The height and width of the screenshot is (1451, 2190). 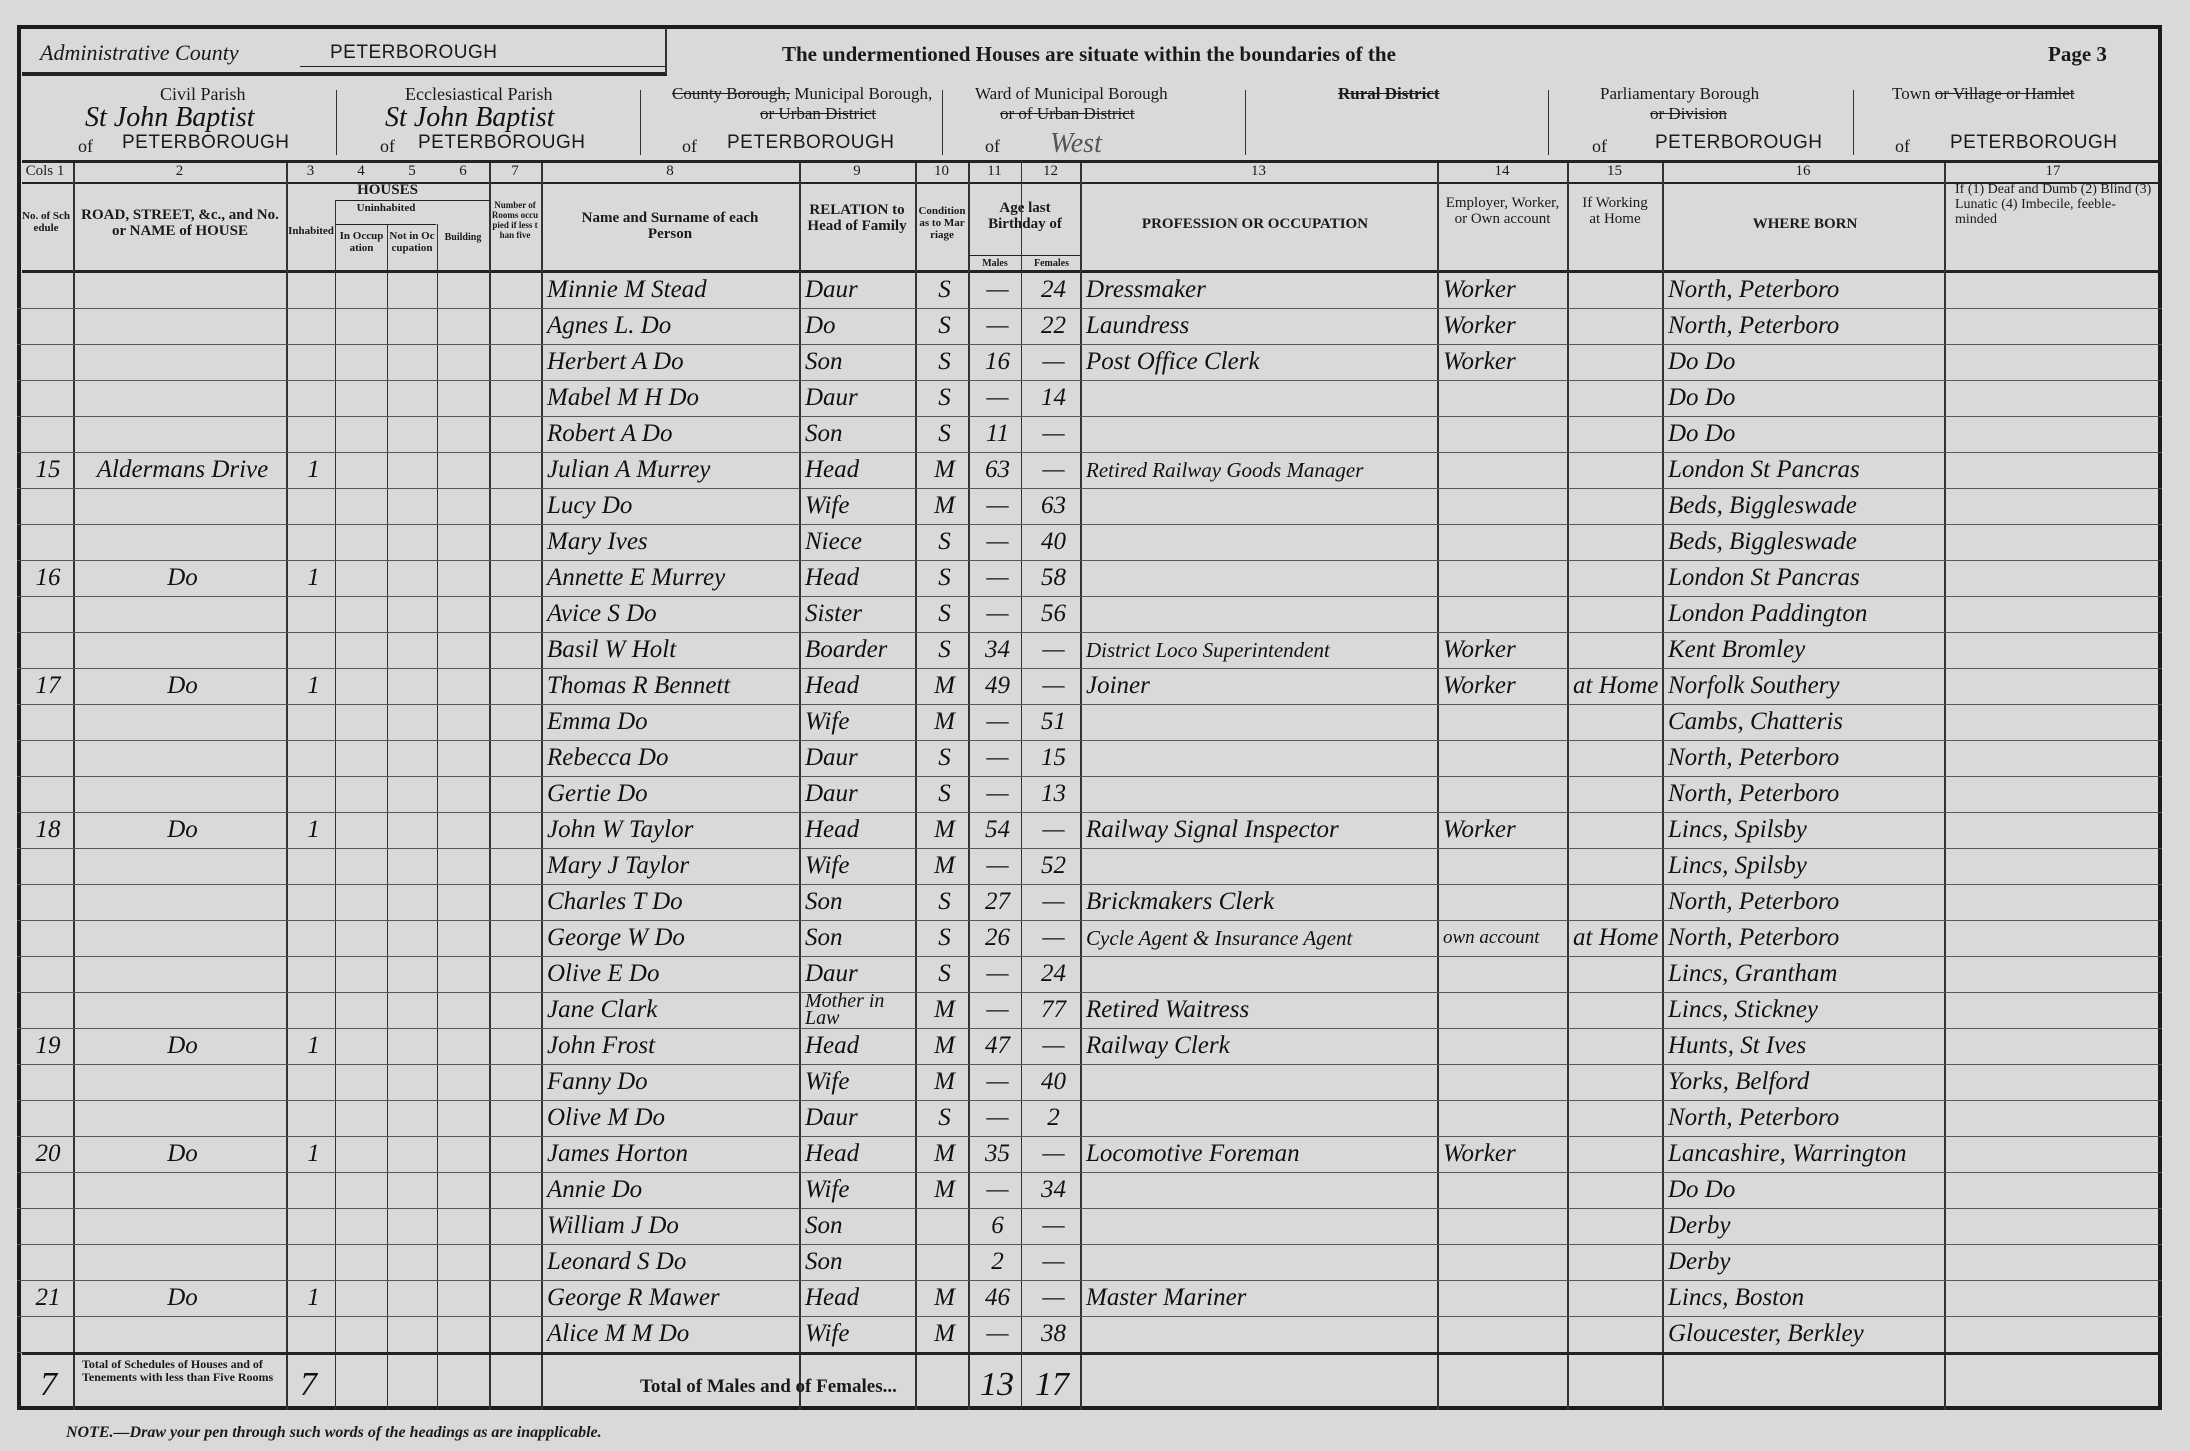 I want to click on table-row: Gertie Do Daur S — 13 North, Peterboro, so click(x=1089, y=794).